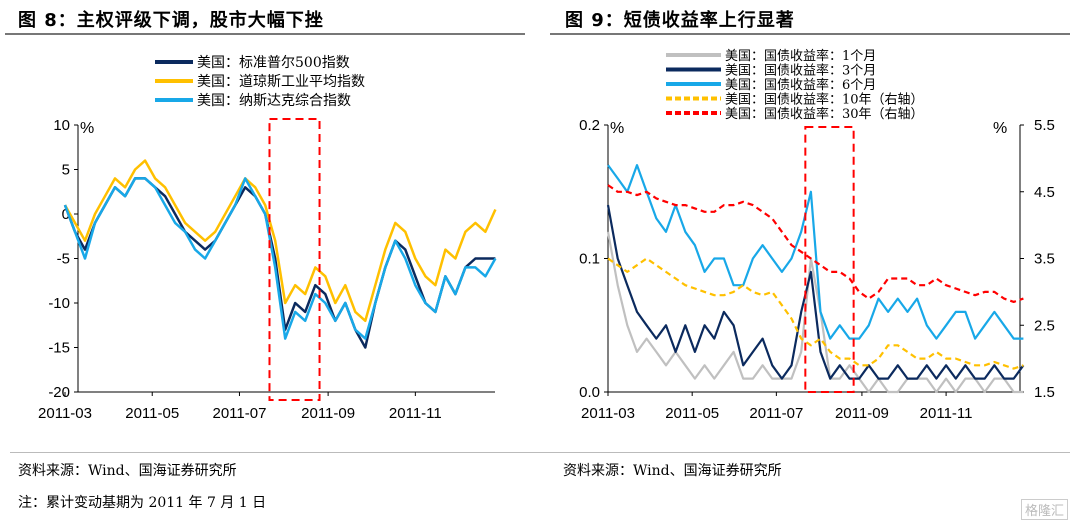 The height and width of the screenshot is (524, 1080). What do you see at coordinates (1044, 509) in the screenshot?
I see `watermark-logo: 格隆汇` at bounding box center [1044, 509].